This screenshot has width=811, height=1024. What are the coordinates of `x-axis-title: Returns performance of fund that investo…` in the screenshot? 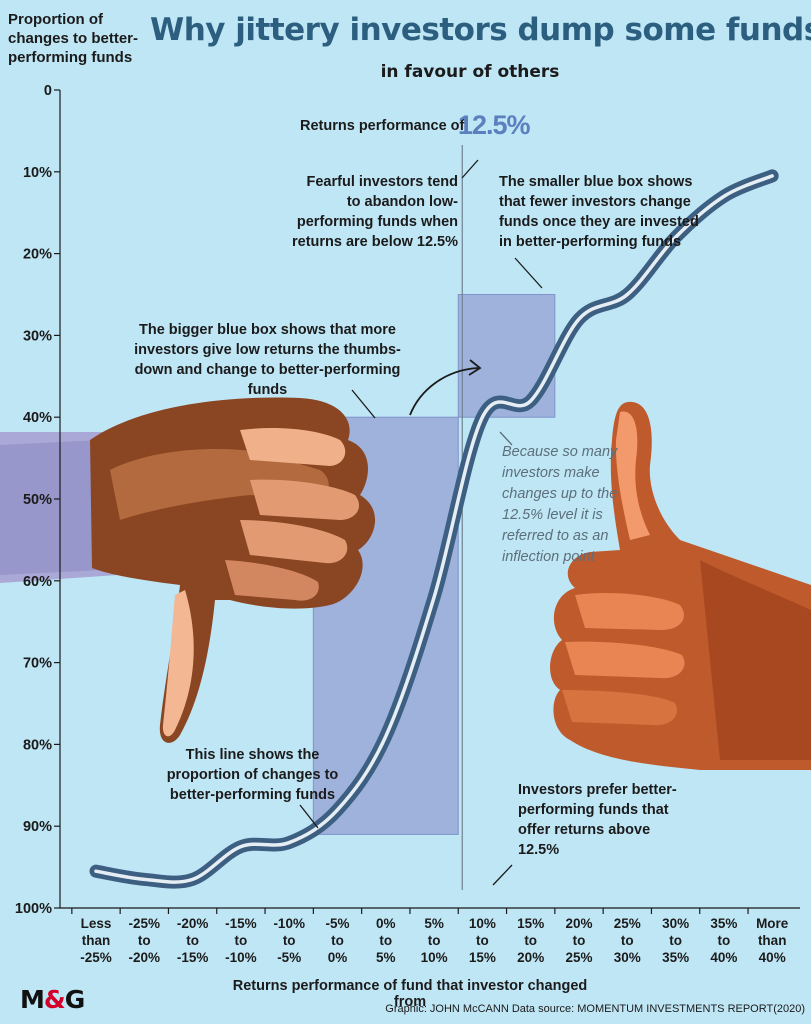 It's located at (410, 994).